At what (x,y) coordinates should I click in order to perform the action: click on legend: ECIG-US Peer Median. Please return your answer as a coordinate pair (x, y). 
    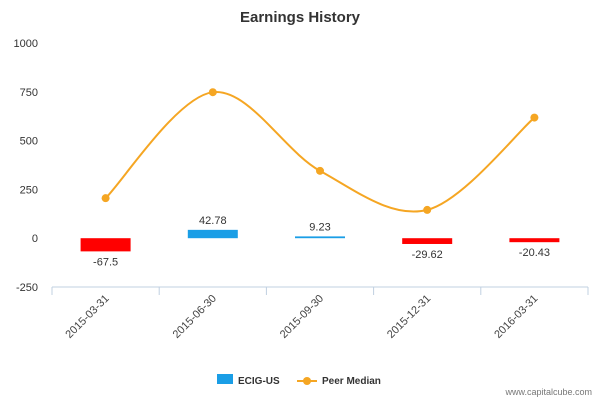
    Looking at the image, I should click on (299, 380).